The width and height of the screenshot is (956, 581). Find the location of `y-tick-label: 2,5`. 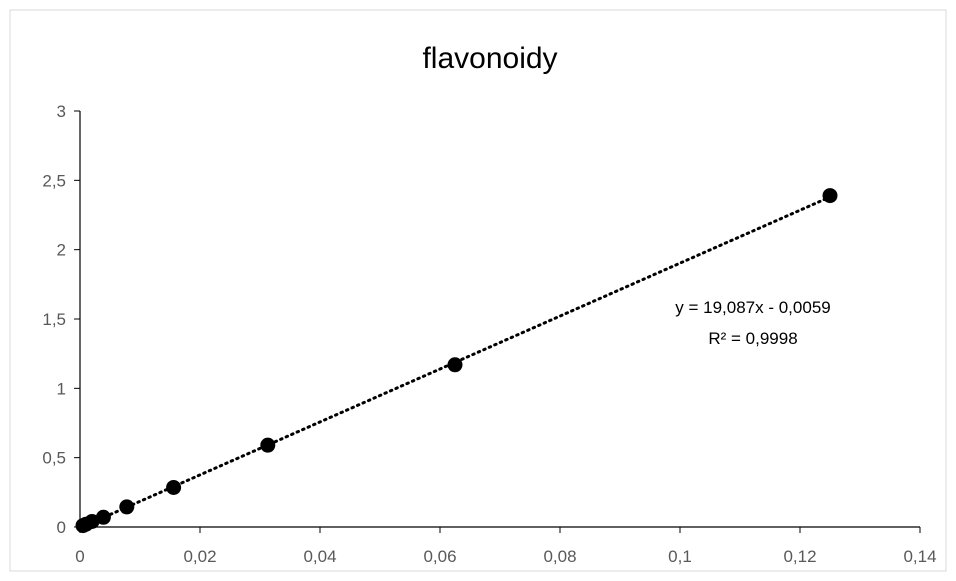

y-tick-label: 2,5 is located at coordinates (54, 180).